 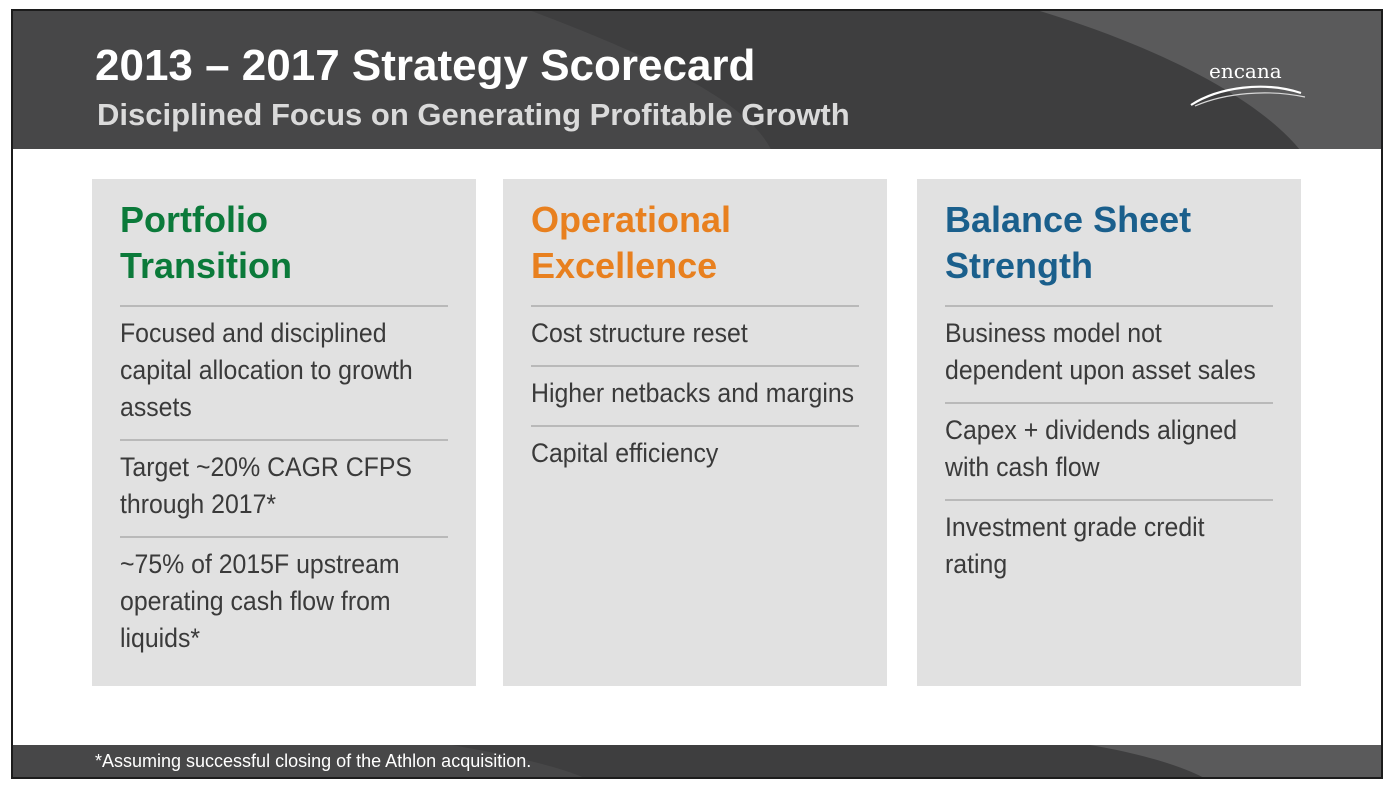 What do you see at coordinates (194, 219) in the screenshot?
I see `card-title-line: Portfolio` at bounding box center [194, 219].